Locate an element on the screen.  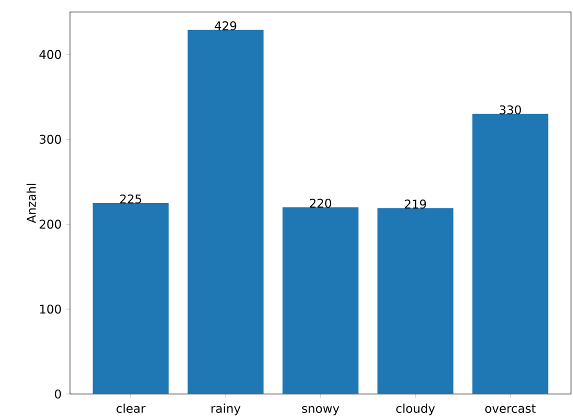
y-tick-label: 0 is located at coordinates (57, 394).